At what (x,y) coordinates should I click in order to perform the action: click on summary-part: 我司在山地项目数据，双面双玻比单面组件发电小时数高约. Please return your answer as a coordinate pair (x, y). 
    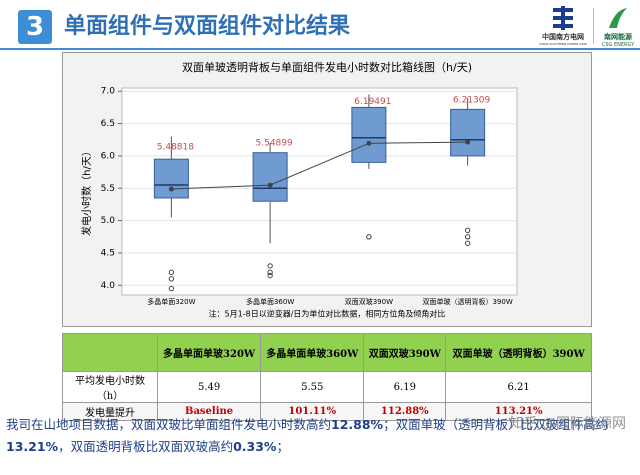
    Looking at the image, I should click on (169, 424).